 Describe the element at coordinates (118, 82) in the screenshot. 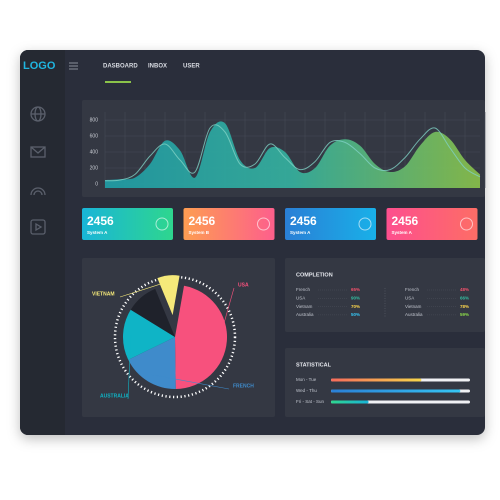

I see `active-tab-indicator` at that location.